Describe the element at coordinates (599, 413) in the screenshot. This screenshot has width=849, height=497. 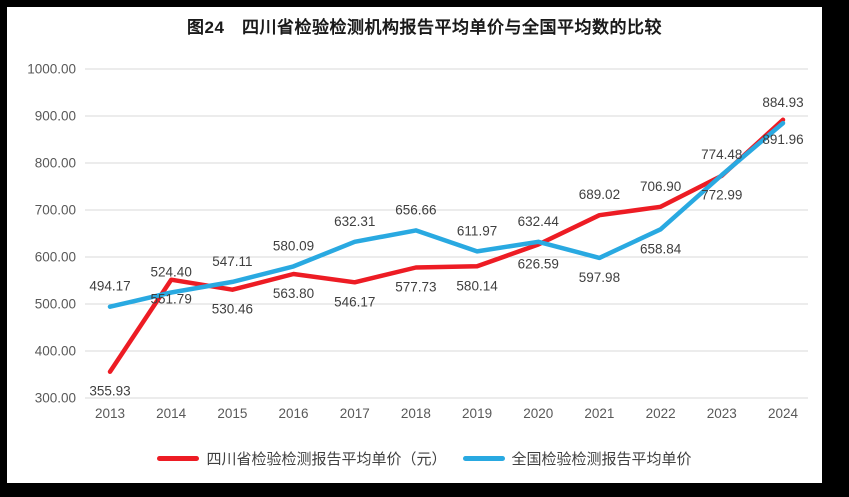
I see `x-axis-tick-label: 2021` at that location.